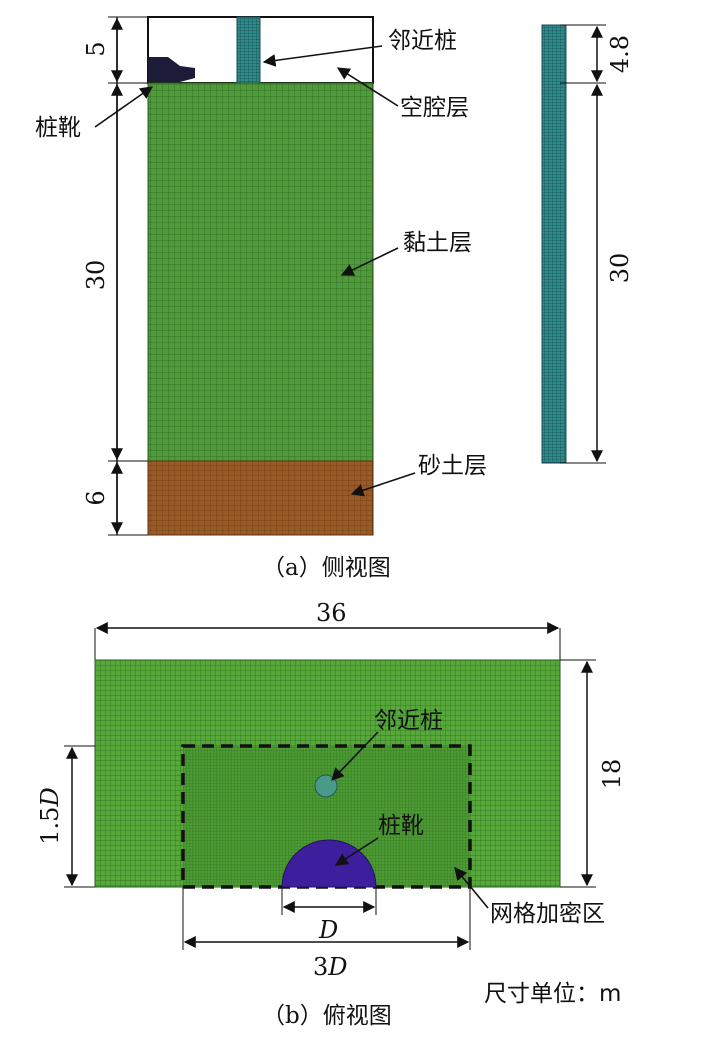 This screenshot has width=706, height=1041. Describe the element at coordinates (329, 863) in the screenshot. I see `pile-shoe-half-circle` at that location.